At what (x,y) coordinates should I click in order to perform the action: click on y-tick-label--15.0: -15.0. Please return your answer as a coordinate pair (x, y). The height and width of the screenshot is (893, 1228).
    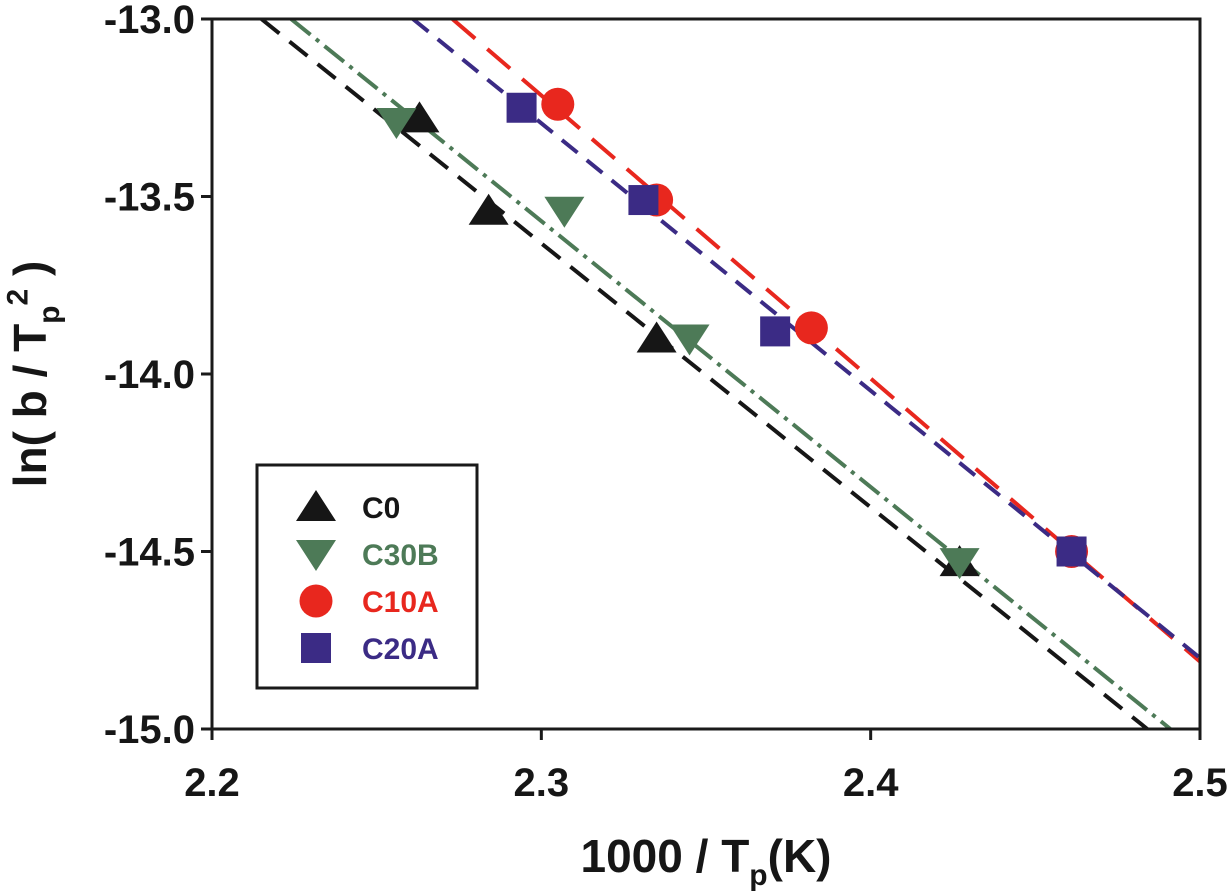
    Looking at the image, I should click on (149, 730).